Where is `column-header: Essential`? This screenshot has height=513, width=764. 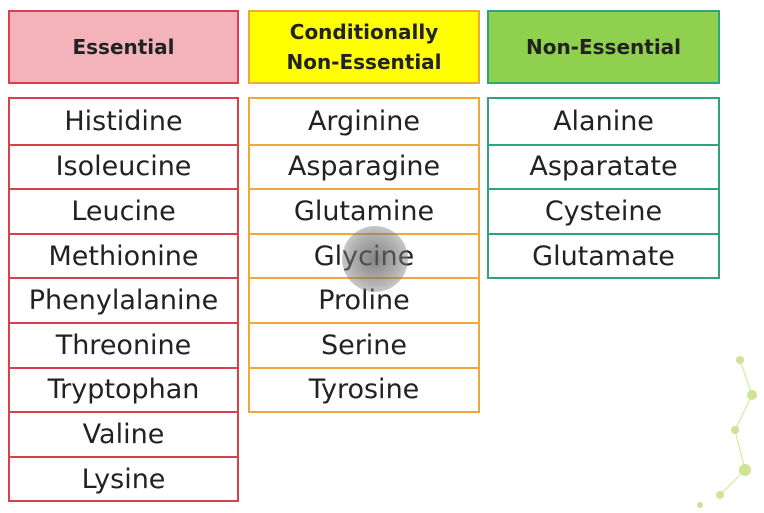 column-header: Essential is located at coordinates (123, 47).